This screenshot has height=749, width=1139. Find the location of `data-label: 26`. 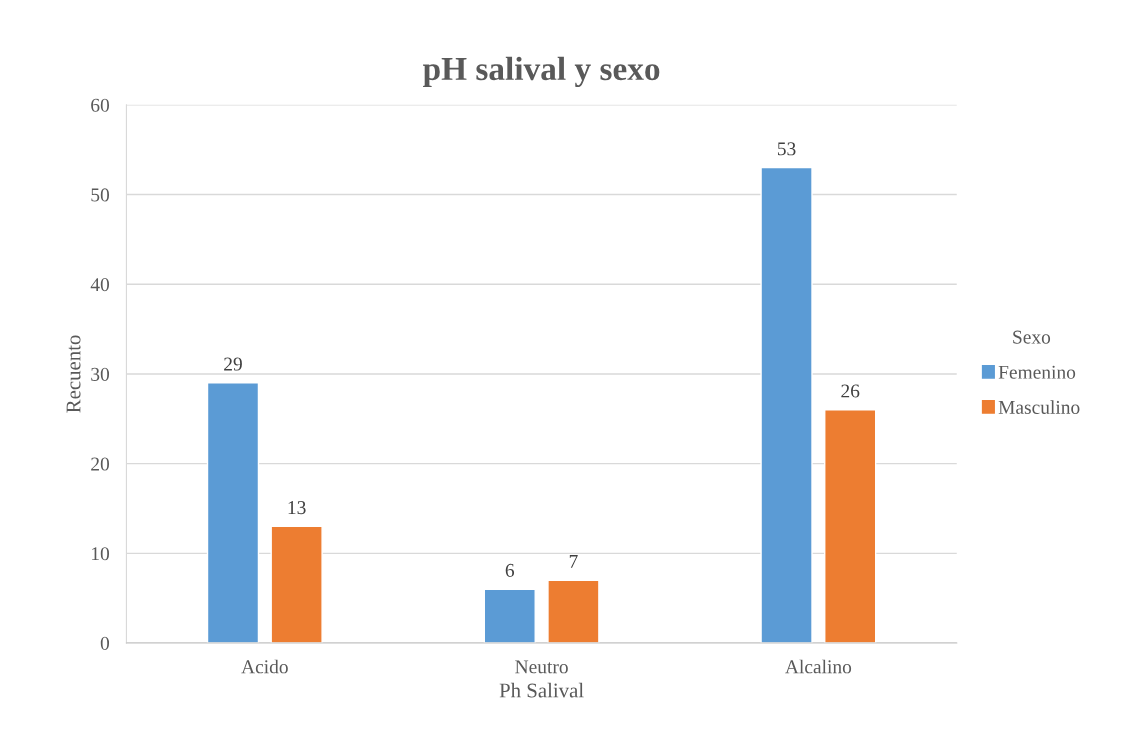

data-label: 26 is located at coordinates (850, 391).